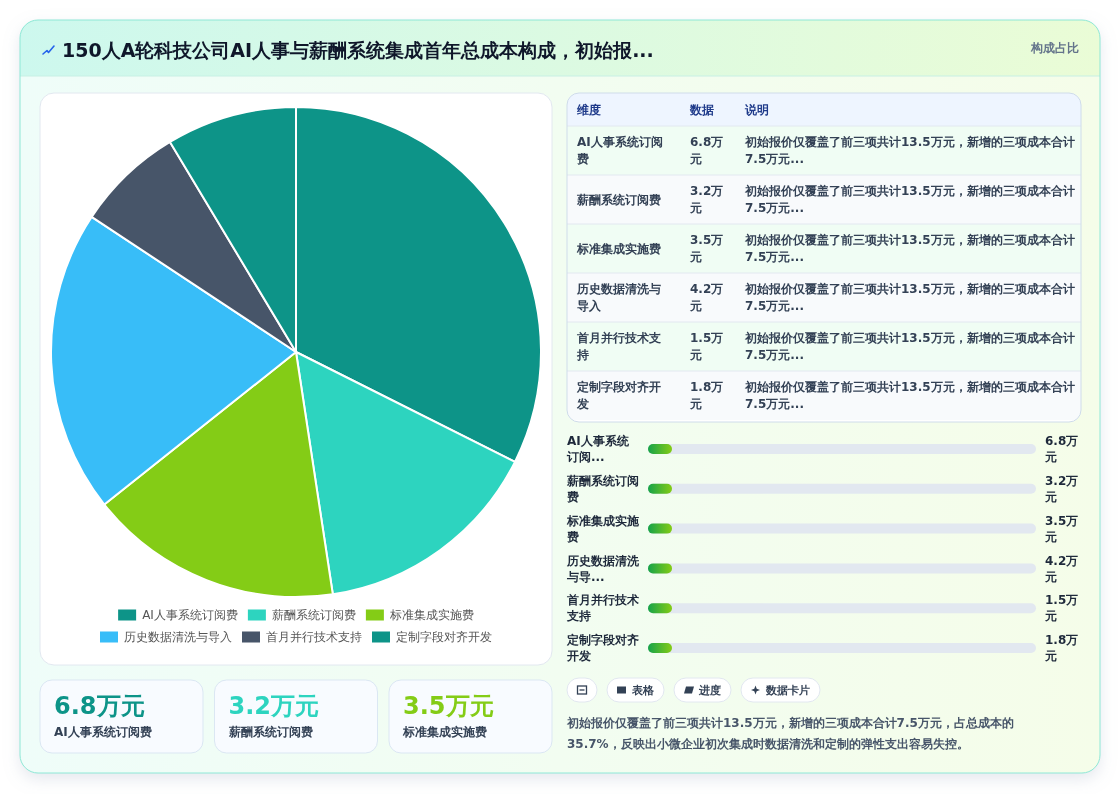  I want to click on tab-button: 进度, so click(702, 690).